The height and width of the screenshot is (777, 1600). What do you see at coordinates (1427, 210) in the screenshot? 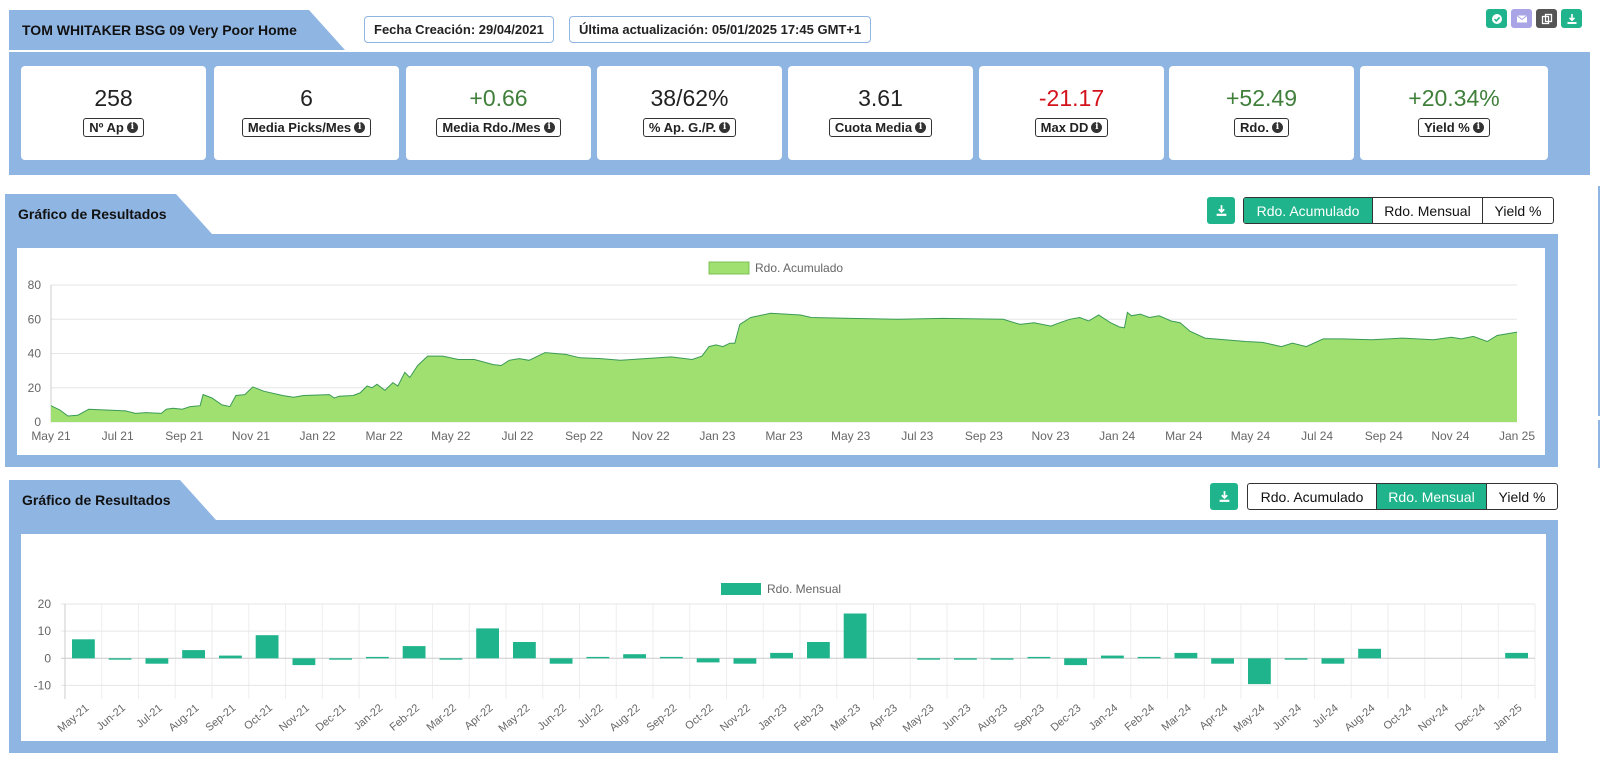
I see `chart1-btn-rdo-mensual: Rdo. Mensual` at bounding box center [1427, 210].